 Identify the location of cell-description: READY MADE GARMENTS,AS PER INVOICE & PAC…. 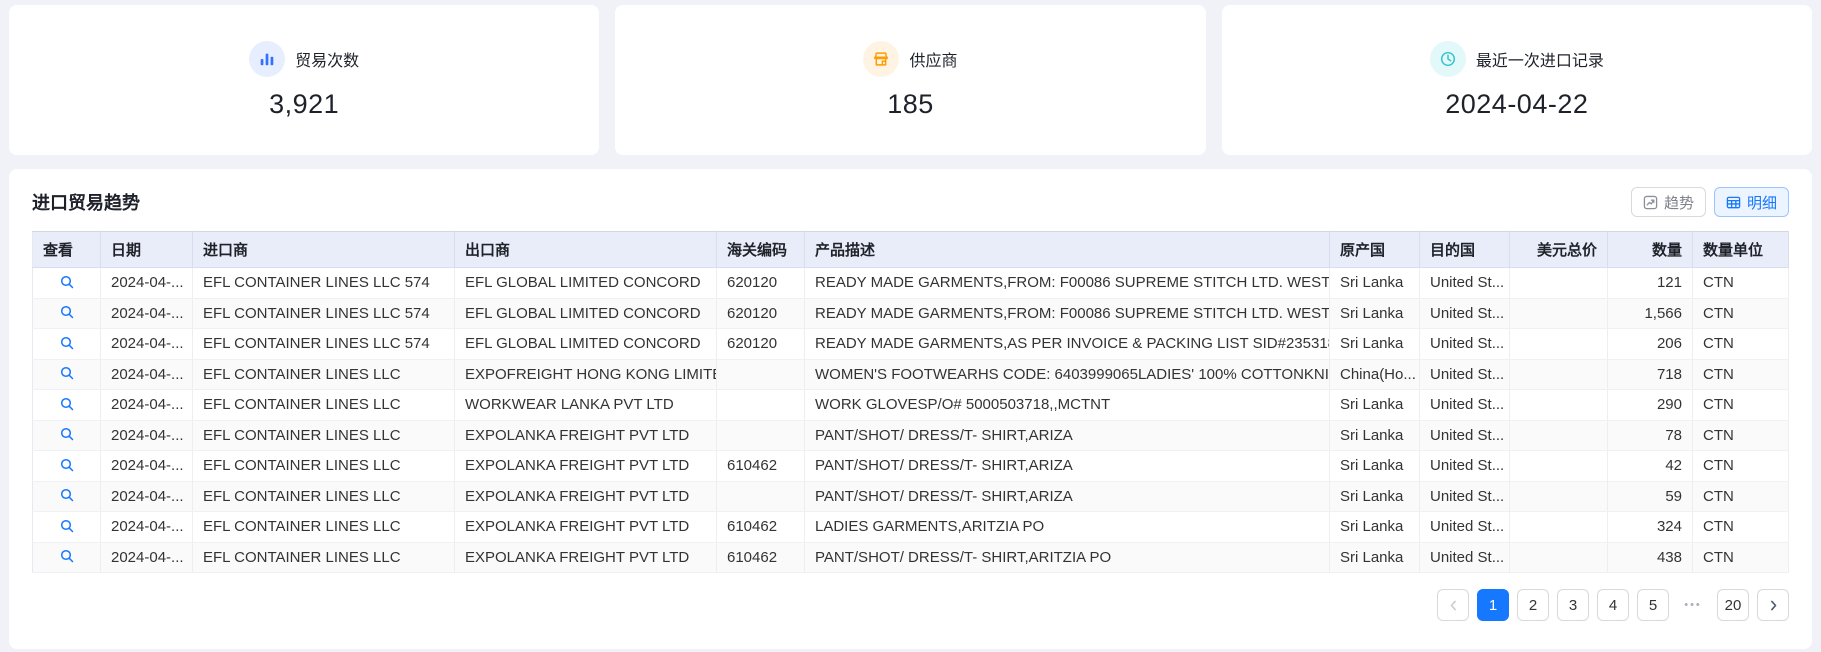
(1067, 344).